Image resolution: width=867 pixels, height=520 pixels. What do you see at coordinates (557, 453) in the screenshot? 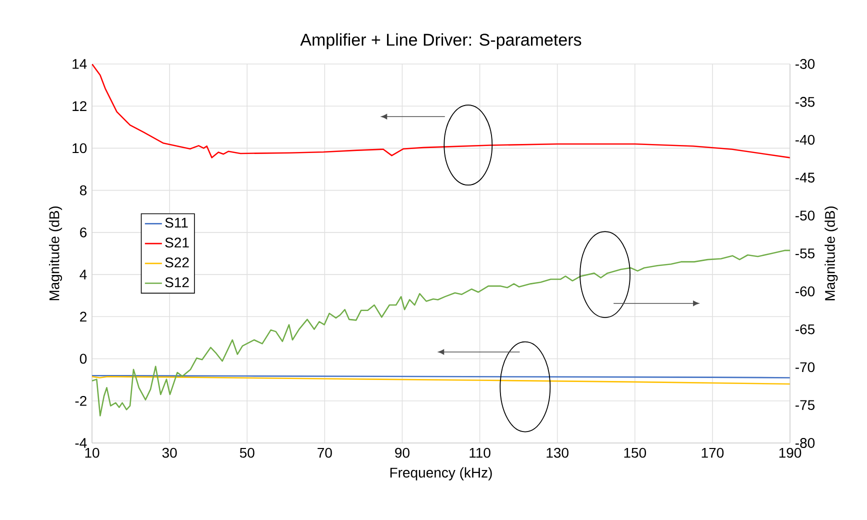
I see `x-tick-label: 130` at bounding box center [557, 453].